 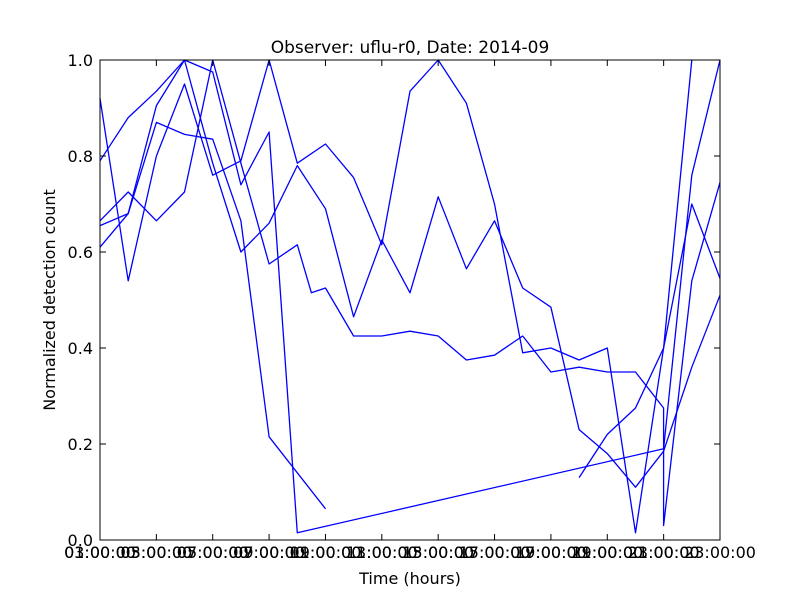 What do you see at coordinates (80, 252) in the screenshot?
I see `y-tick-label: 0.6` at bounding box center [80, 252].